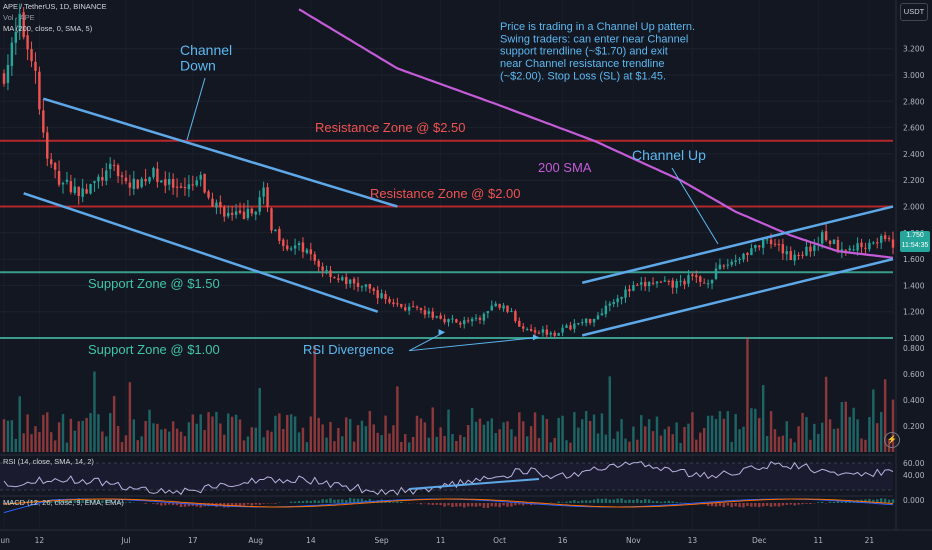  What do you see at coordinates (914, 128) in the screenshot?
I see `price-tick-label: 2.600` at bounding box center [914, 128].